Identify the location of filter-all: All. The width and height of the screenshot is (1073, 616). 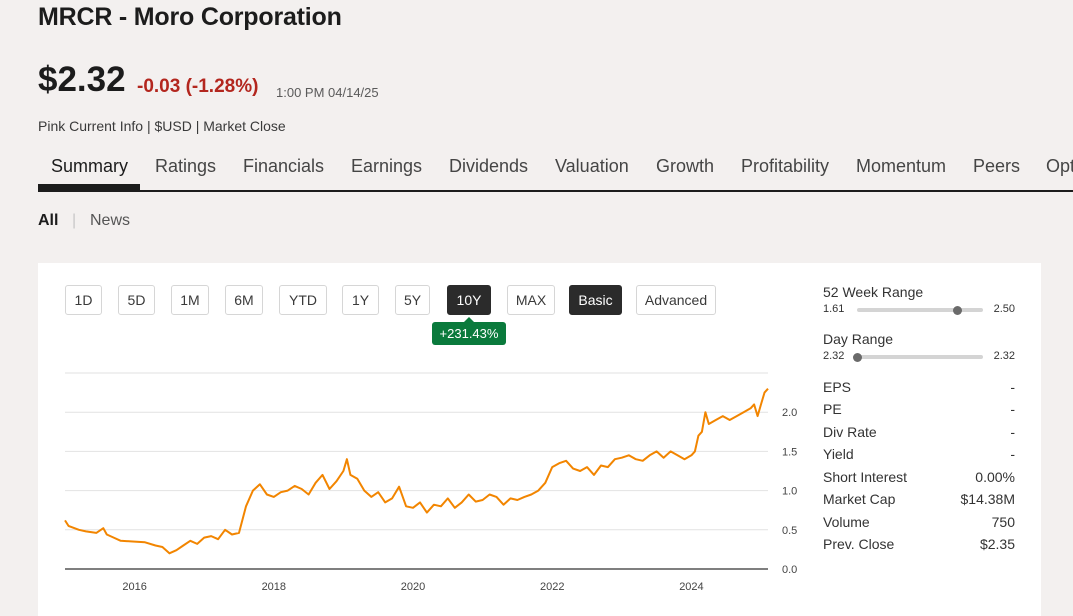
(48, 220).